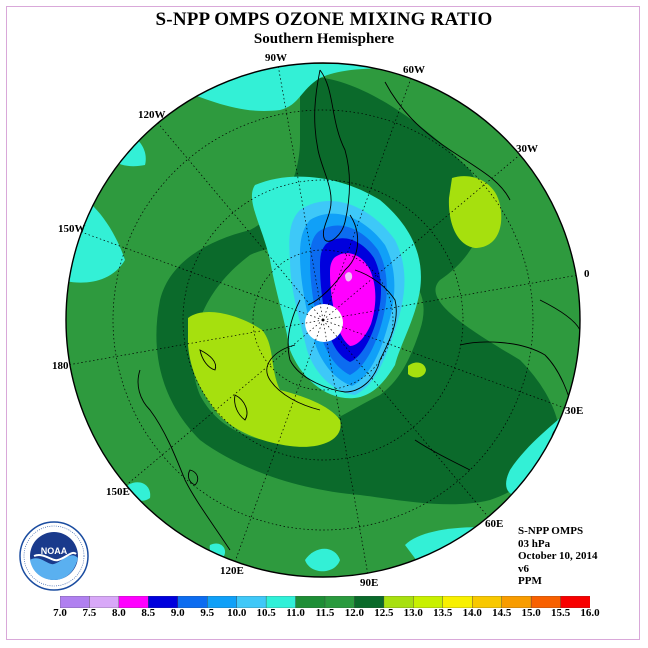  Describe the element at coordinates (266, 613) in the screenshot. I see `colorbar-tick-label: 10.5` at that location.